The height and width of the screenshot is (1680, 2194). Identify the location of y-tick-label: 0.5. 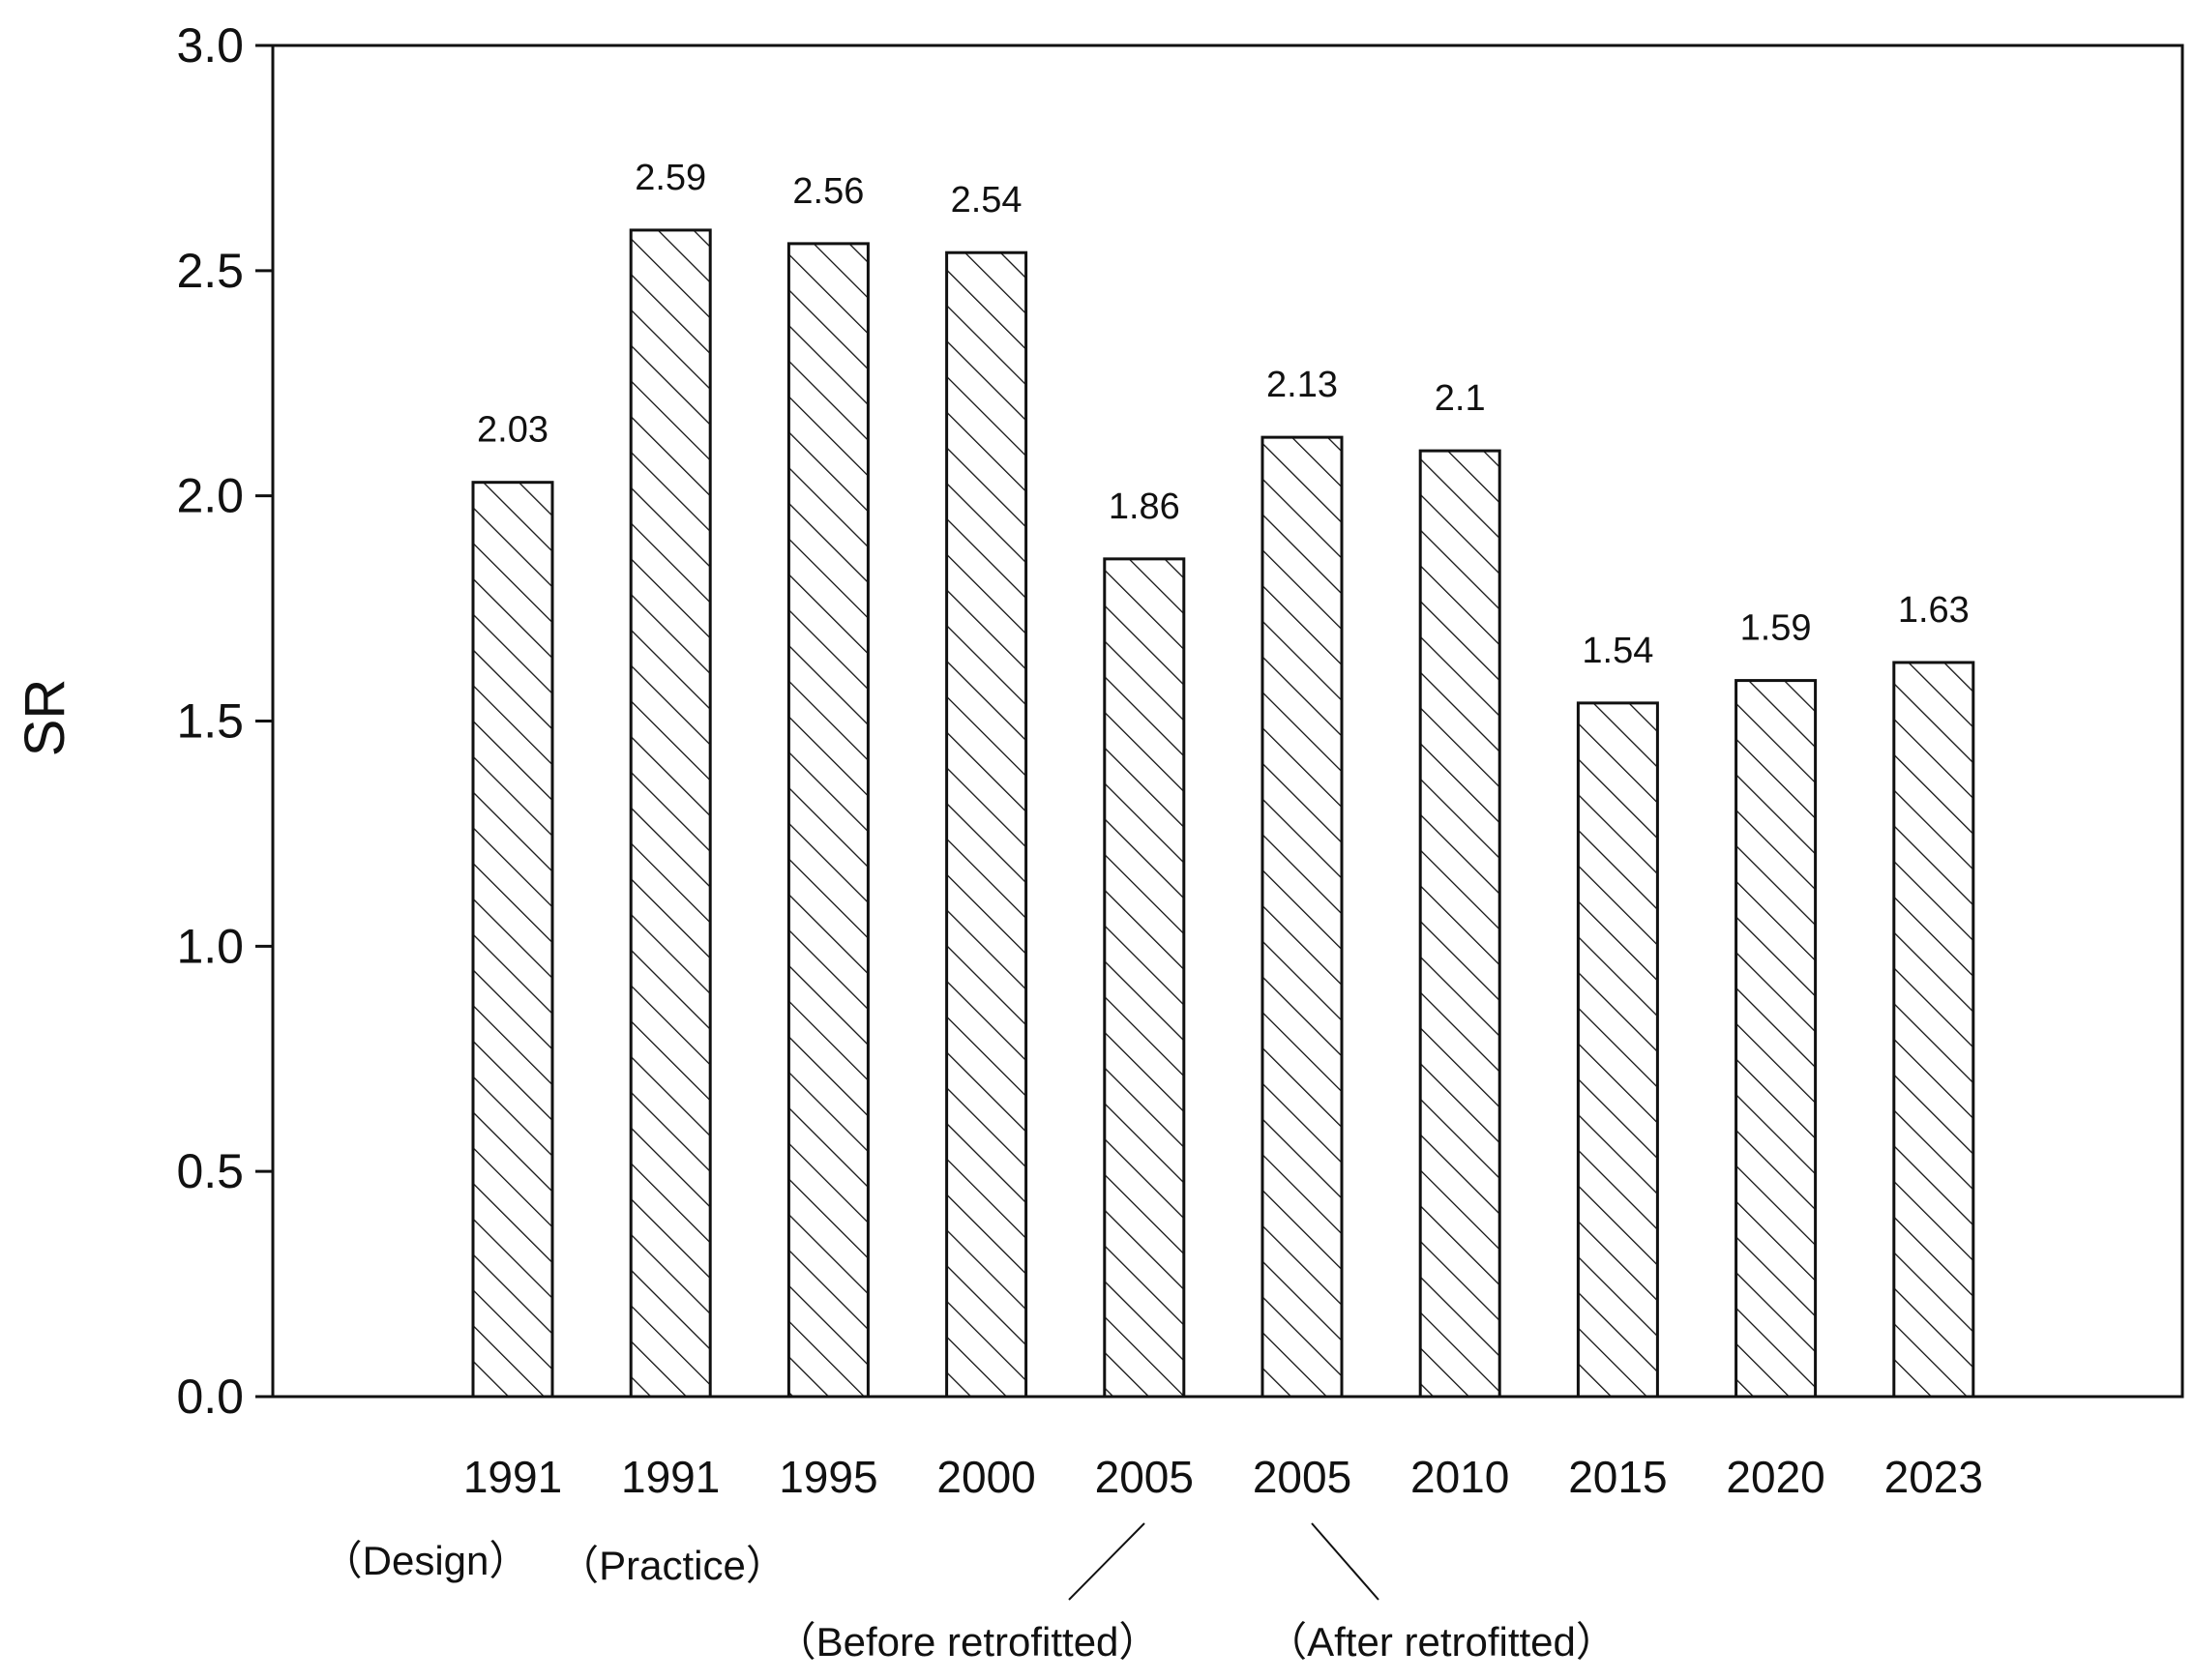
(210, 1171).